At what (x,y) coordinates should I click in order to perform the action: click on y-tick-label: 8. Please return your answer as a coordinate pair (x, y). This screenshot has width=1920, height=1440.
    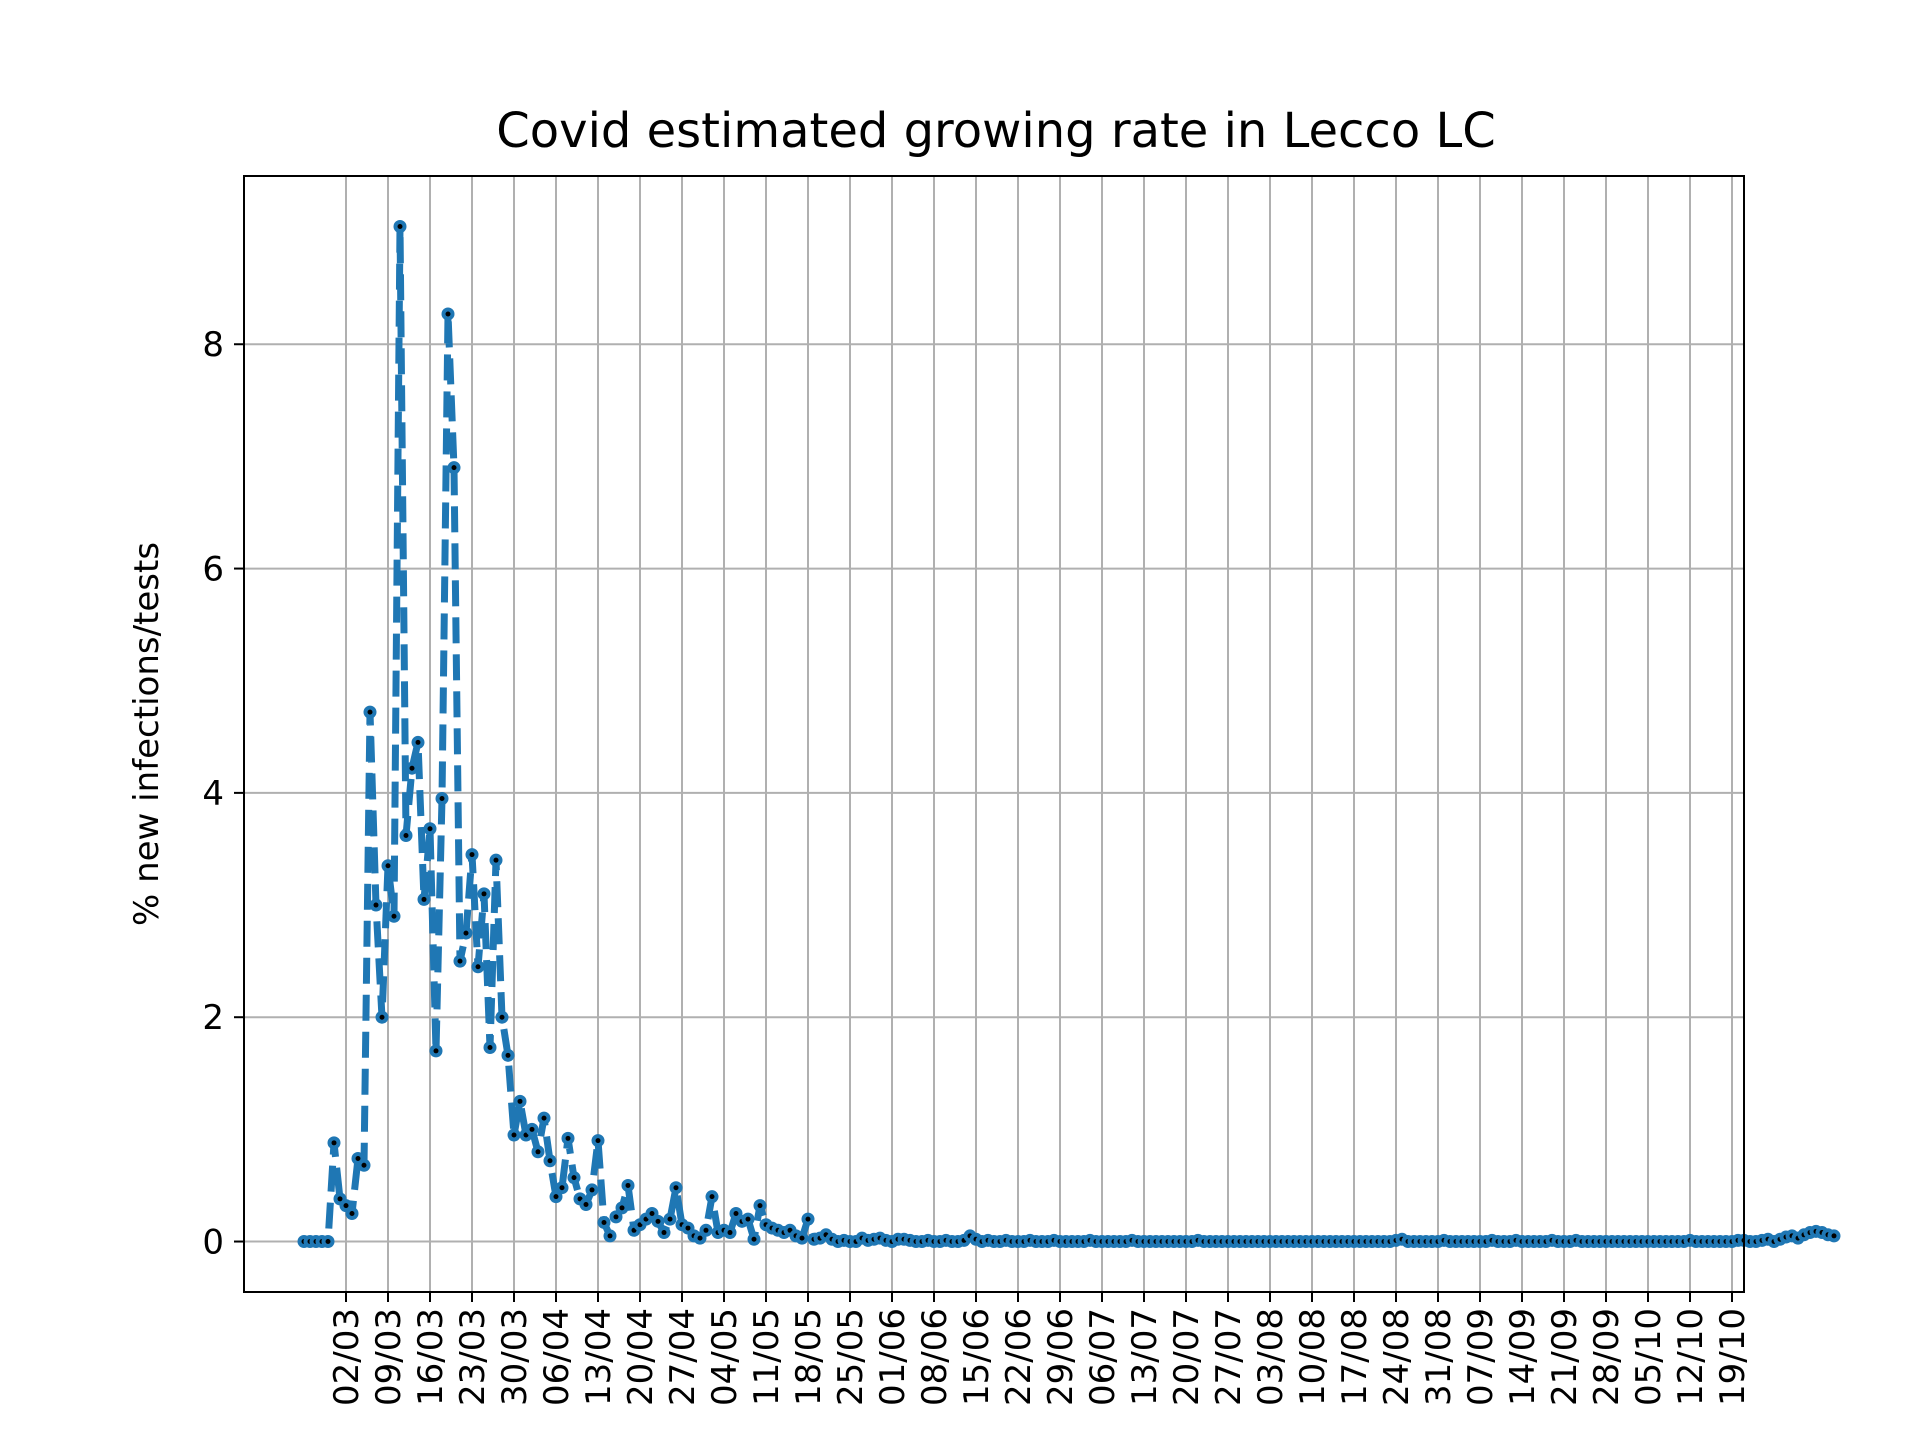
    Looking at the image, I should click on (213, 345).